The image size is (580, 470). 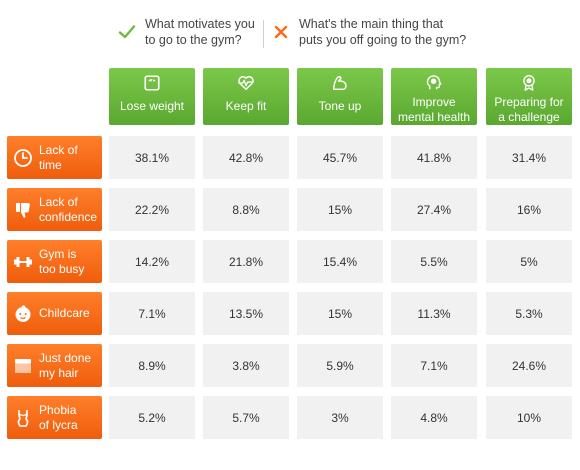 I want to click on row-header-label: Gym is too busy, so click(x=62, y=261).